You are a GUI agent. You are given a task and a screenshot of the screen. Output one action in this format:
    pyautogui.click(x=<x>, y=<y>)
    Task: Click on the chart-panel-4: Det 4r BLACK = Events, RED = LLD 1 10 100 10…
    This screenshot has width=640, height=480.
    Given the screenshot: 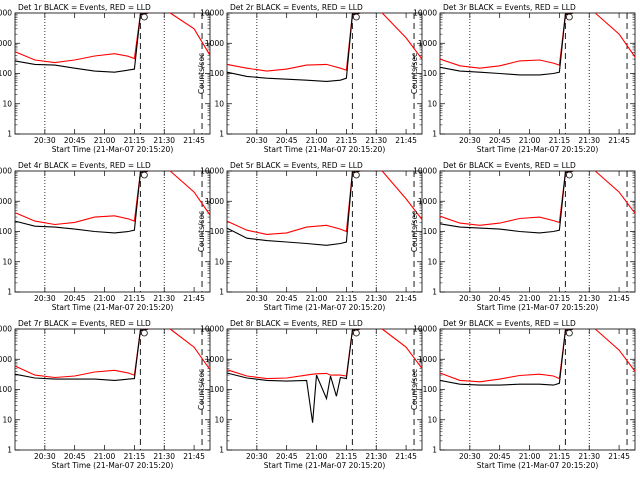 What is the action you would take?
    pyautogui.click(x=105, y=236)
    